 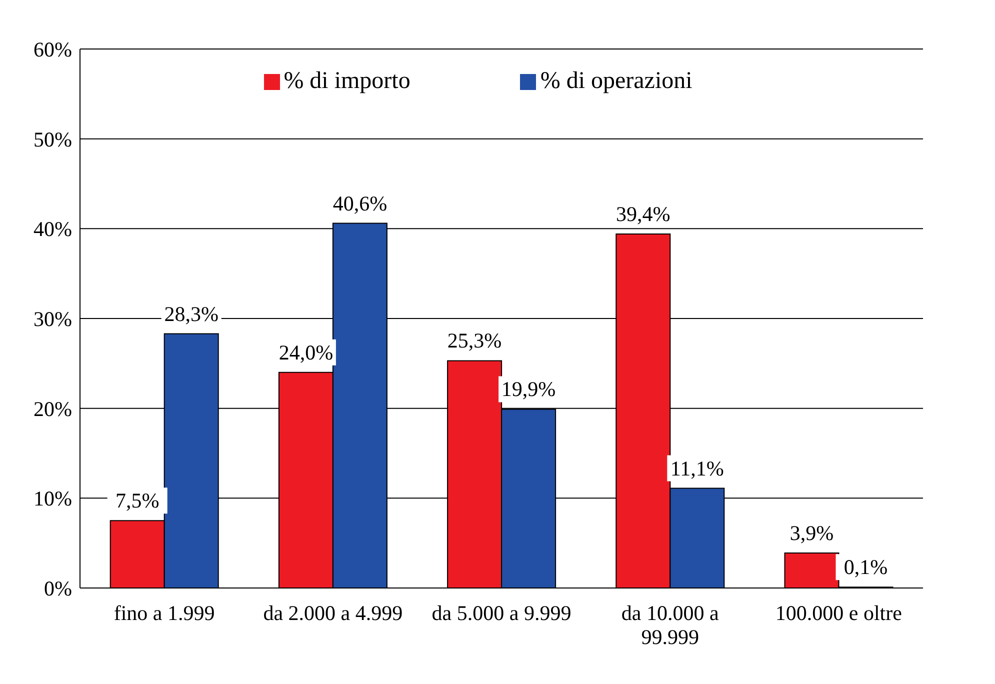 What do you see at coordinates (53, 49) in the screenshot?
I see `y-tick-label: 60%` at bounding box center [53, 49].